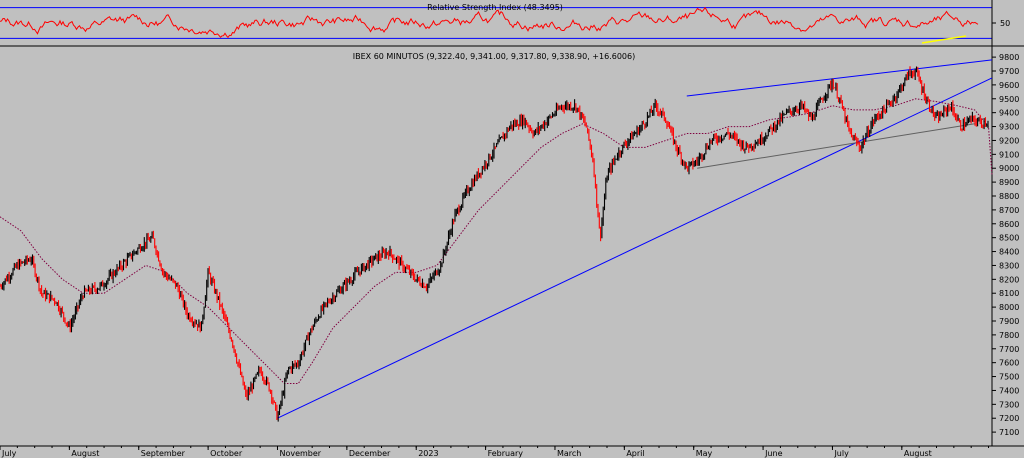 This screenshot has height=458, width=1024. What do you see at coordinates (1009, 349) in the screenshot?
I see `price-tick-label: 7700` at bounding box center [1009, 349].